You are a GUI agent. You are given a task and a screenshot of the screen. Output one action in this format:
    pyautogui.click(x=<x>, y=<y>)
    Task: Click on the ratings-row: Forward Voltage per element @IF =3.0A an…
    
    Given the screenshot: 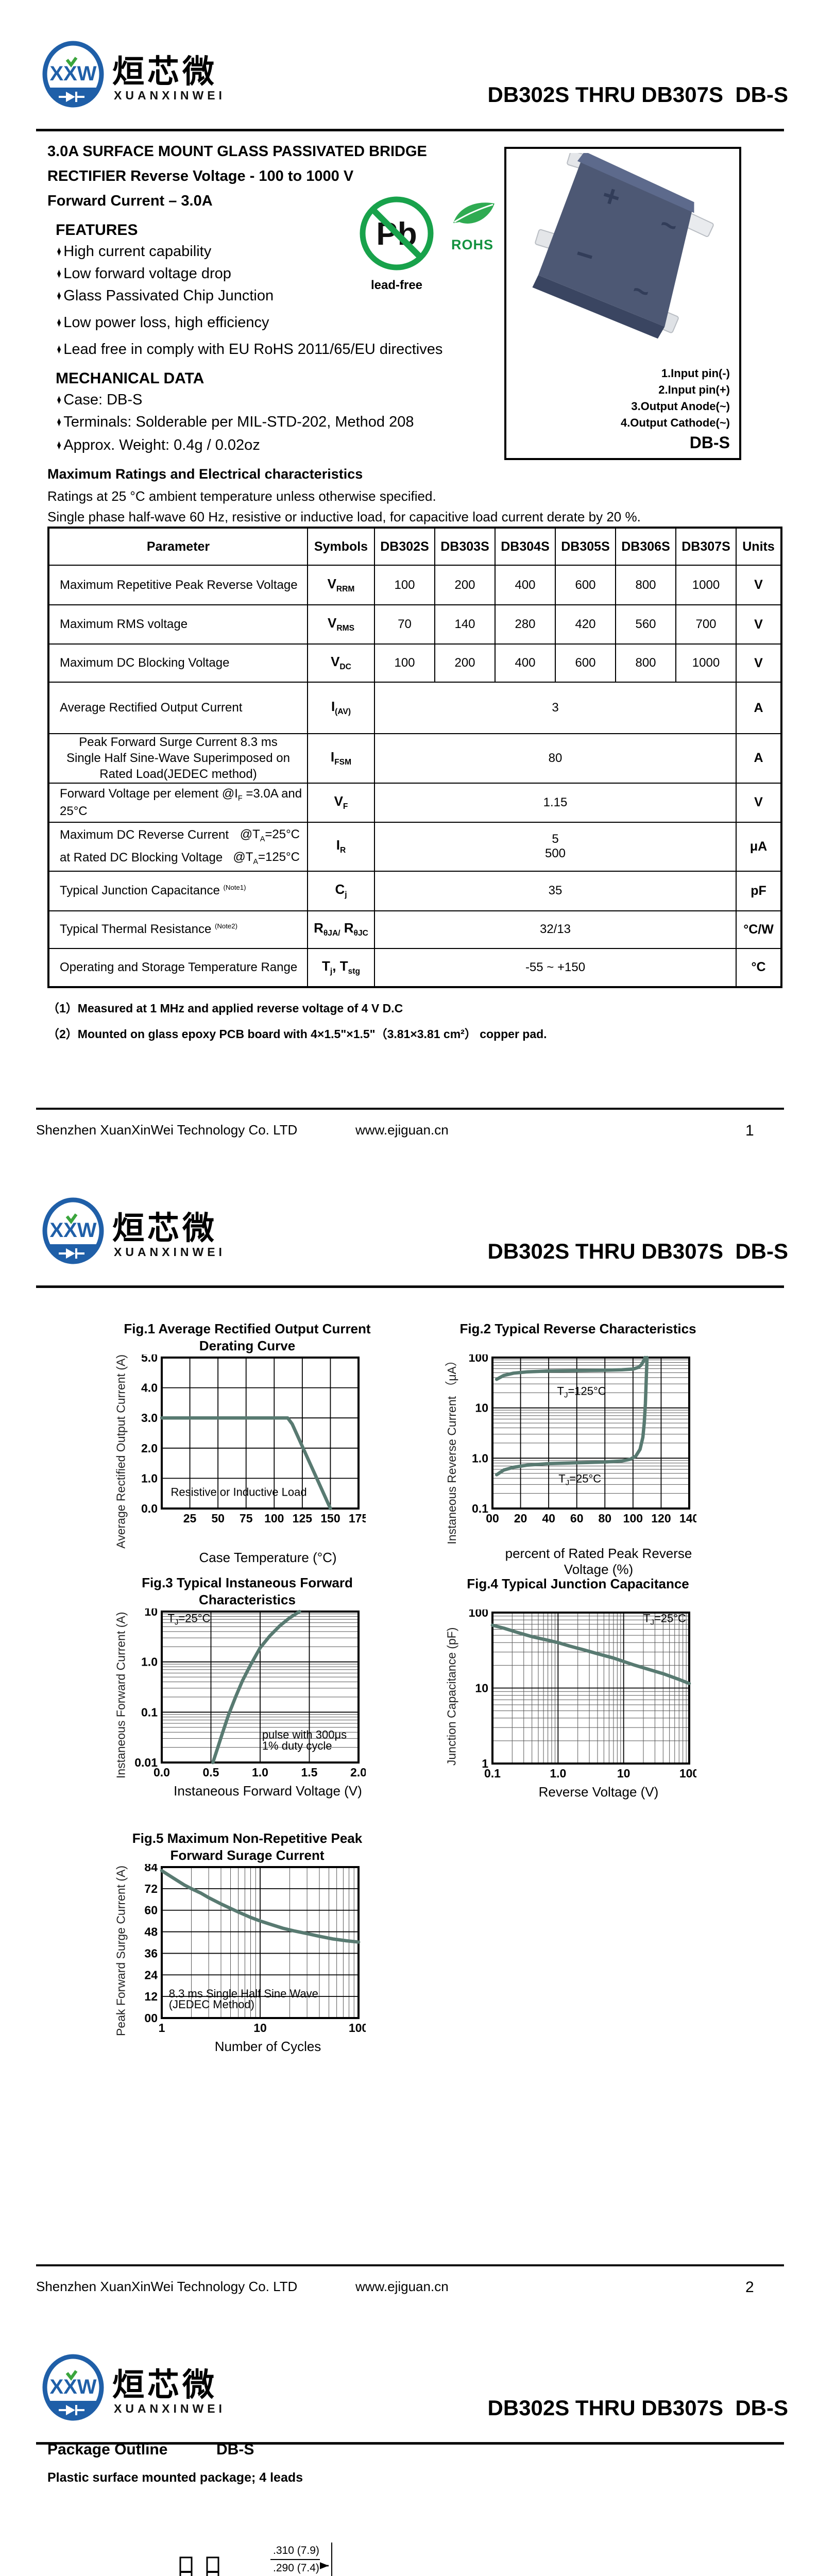 What is the action you would take?
    pyautogui.click(x=415, y=802)
    